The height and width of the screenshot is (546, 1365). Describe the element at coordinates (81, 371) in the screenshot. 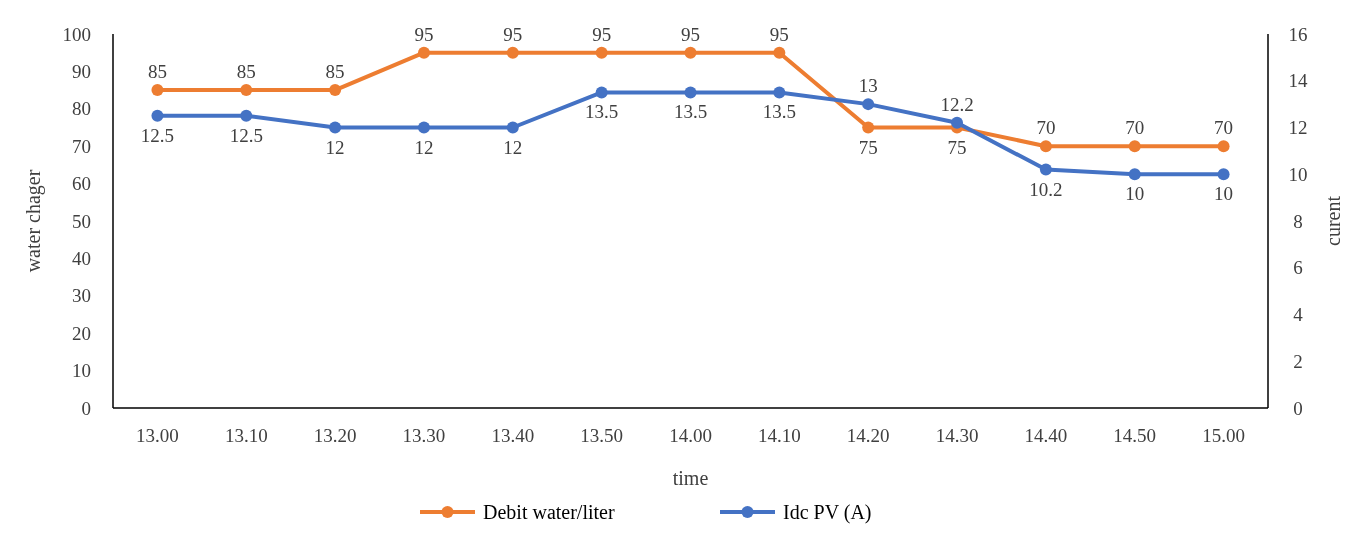

I see `y-tick-label: 10` at that location.